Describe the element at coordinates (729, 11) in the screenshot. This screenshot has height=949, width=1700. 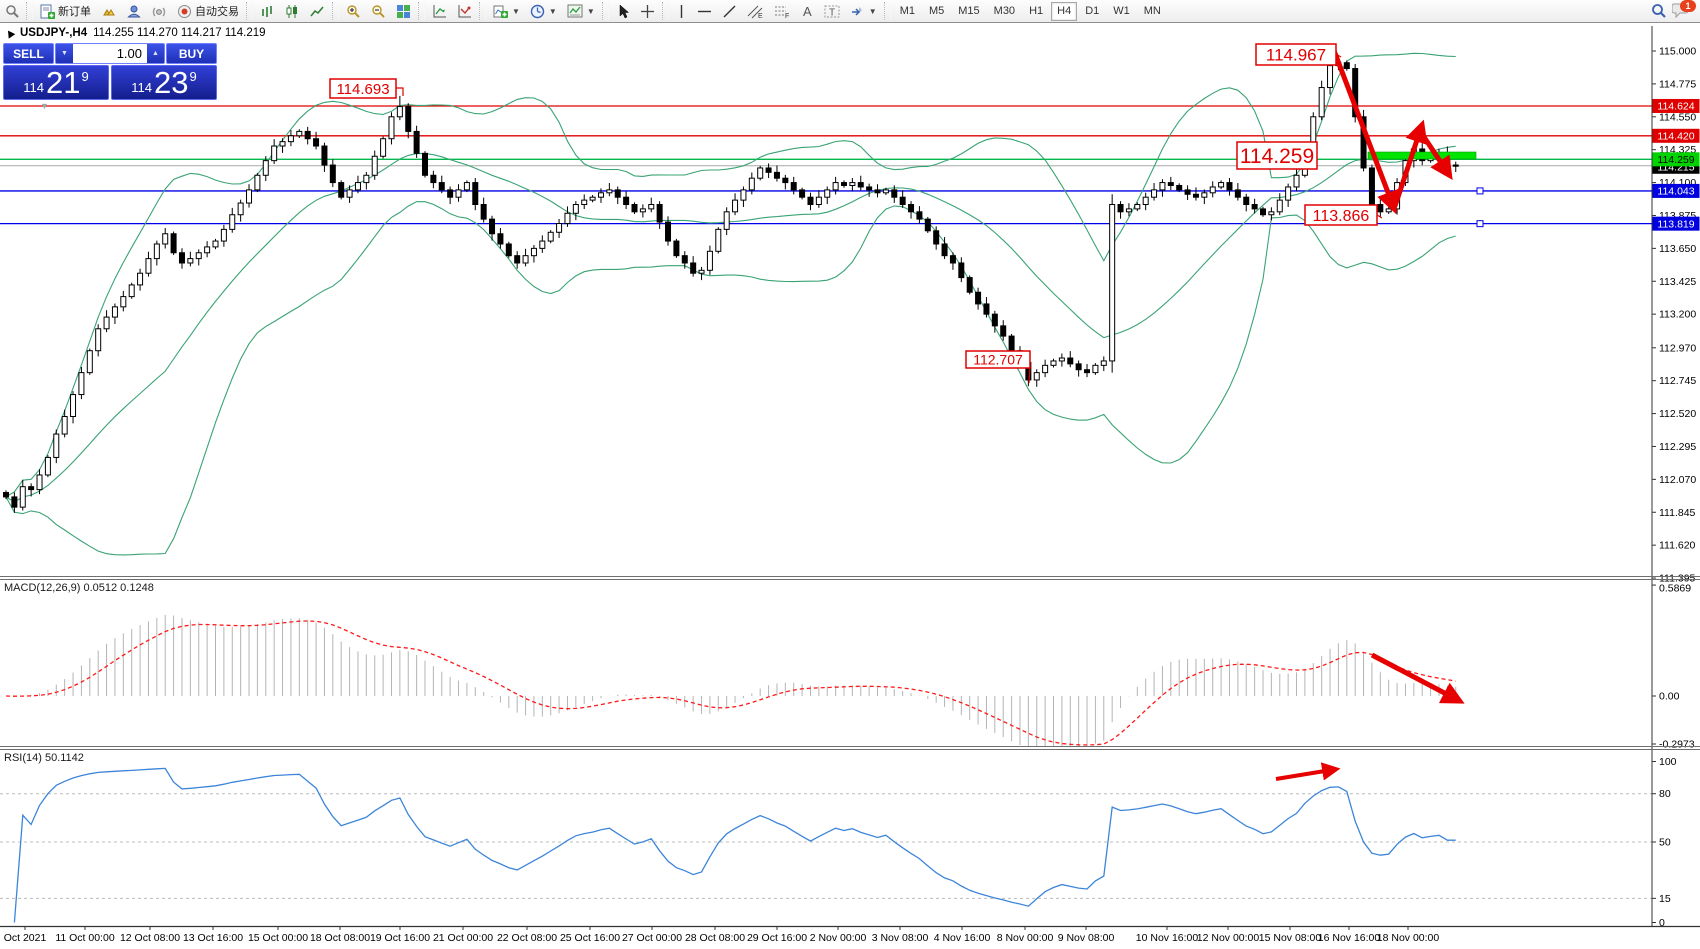
I see `trendline-icon` at that location.